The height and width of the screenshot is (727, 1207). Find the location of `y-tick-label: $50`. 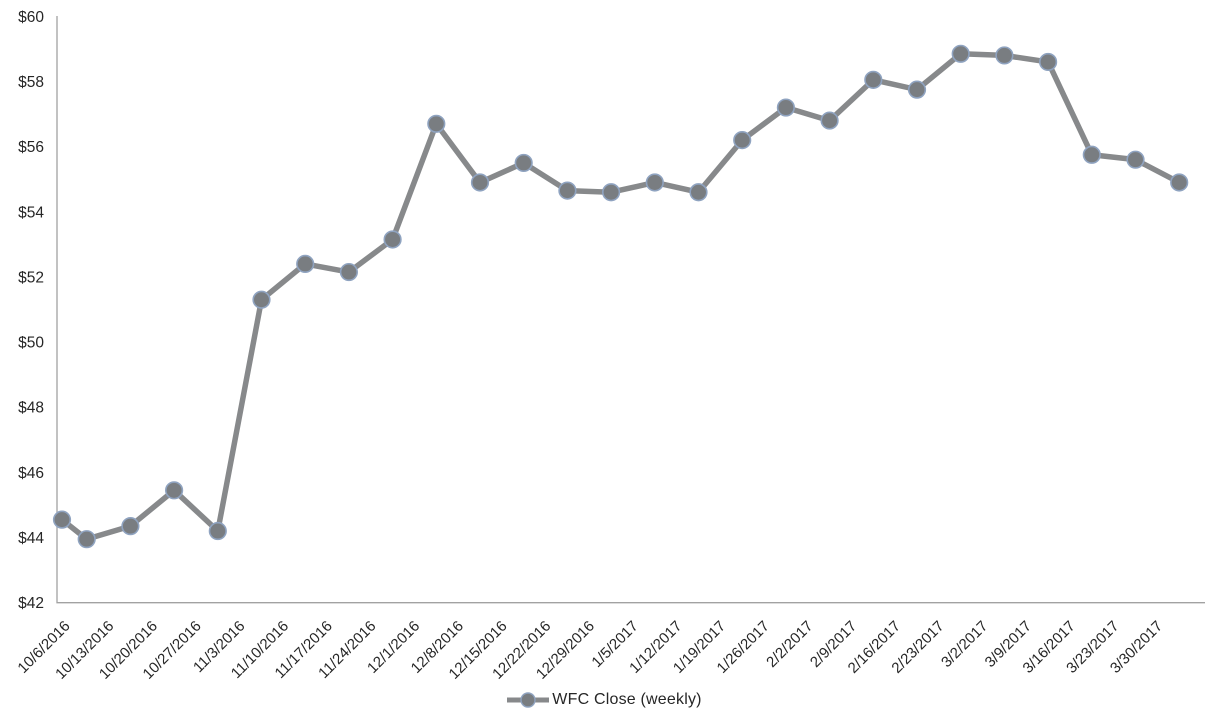

y-tick-label: $50 is located at coordinates (31, 343).